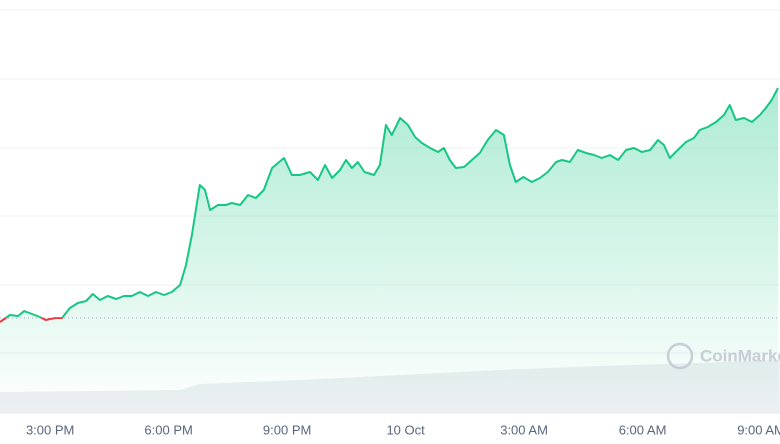 This screenshot has width=780, height=444. Describe the element at coordinates (740, 355) in the screenshot. I see `watermark-text: CoinMarketCap` at that location.